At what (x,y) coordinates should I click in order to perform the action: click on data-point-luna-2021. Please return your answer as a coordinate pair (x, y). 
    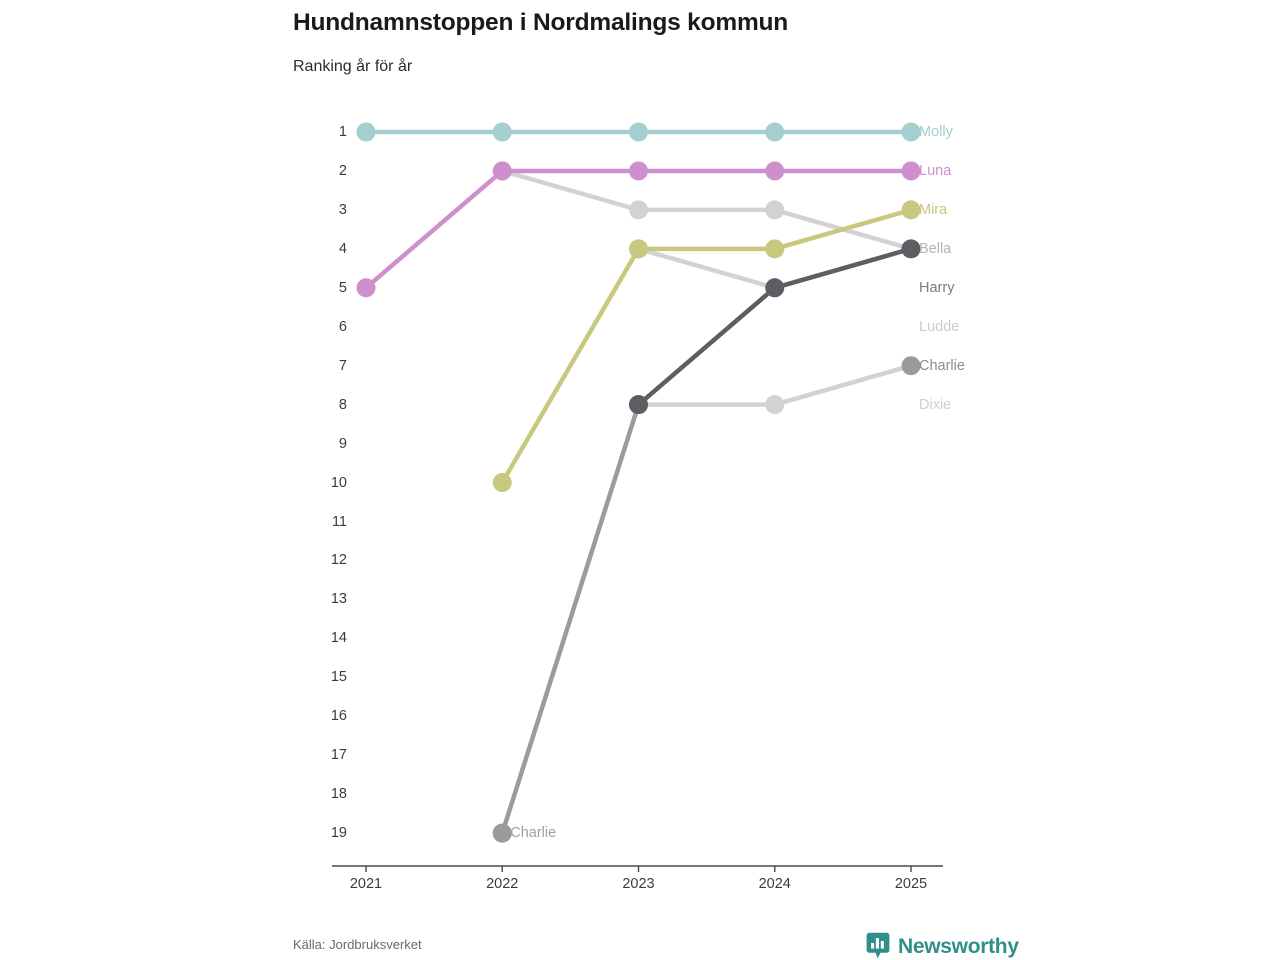
    Looking at the image, I should click on (366, 288).